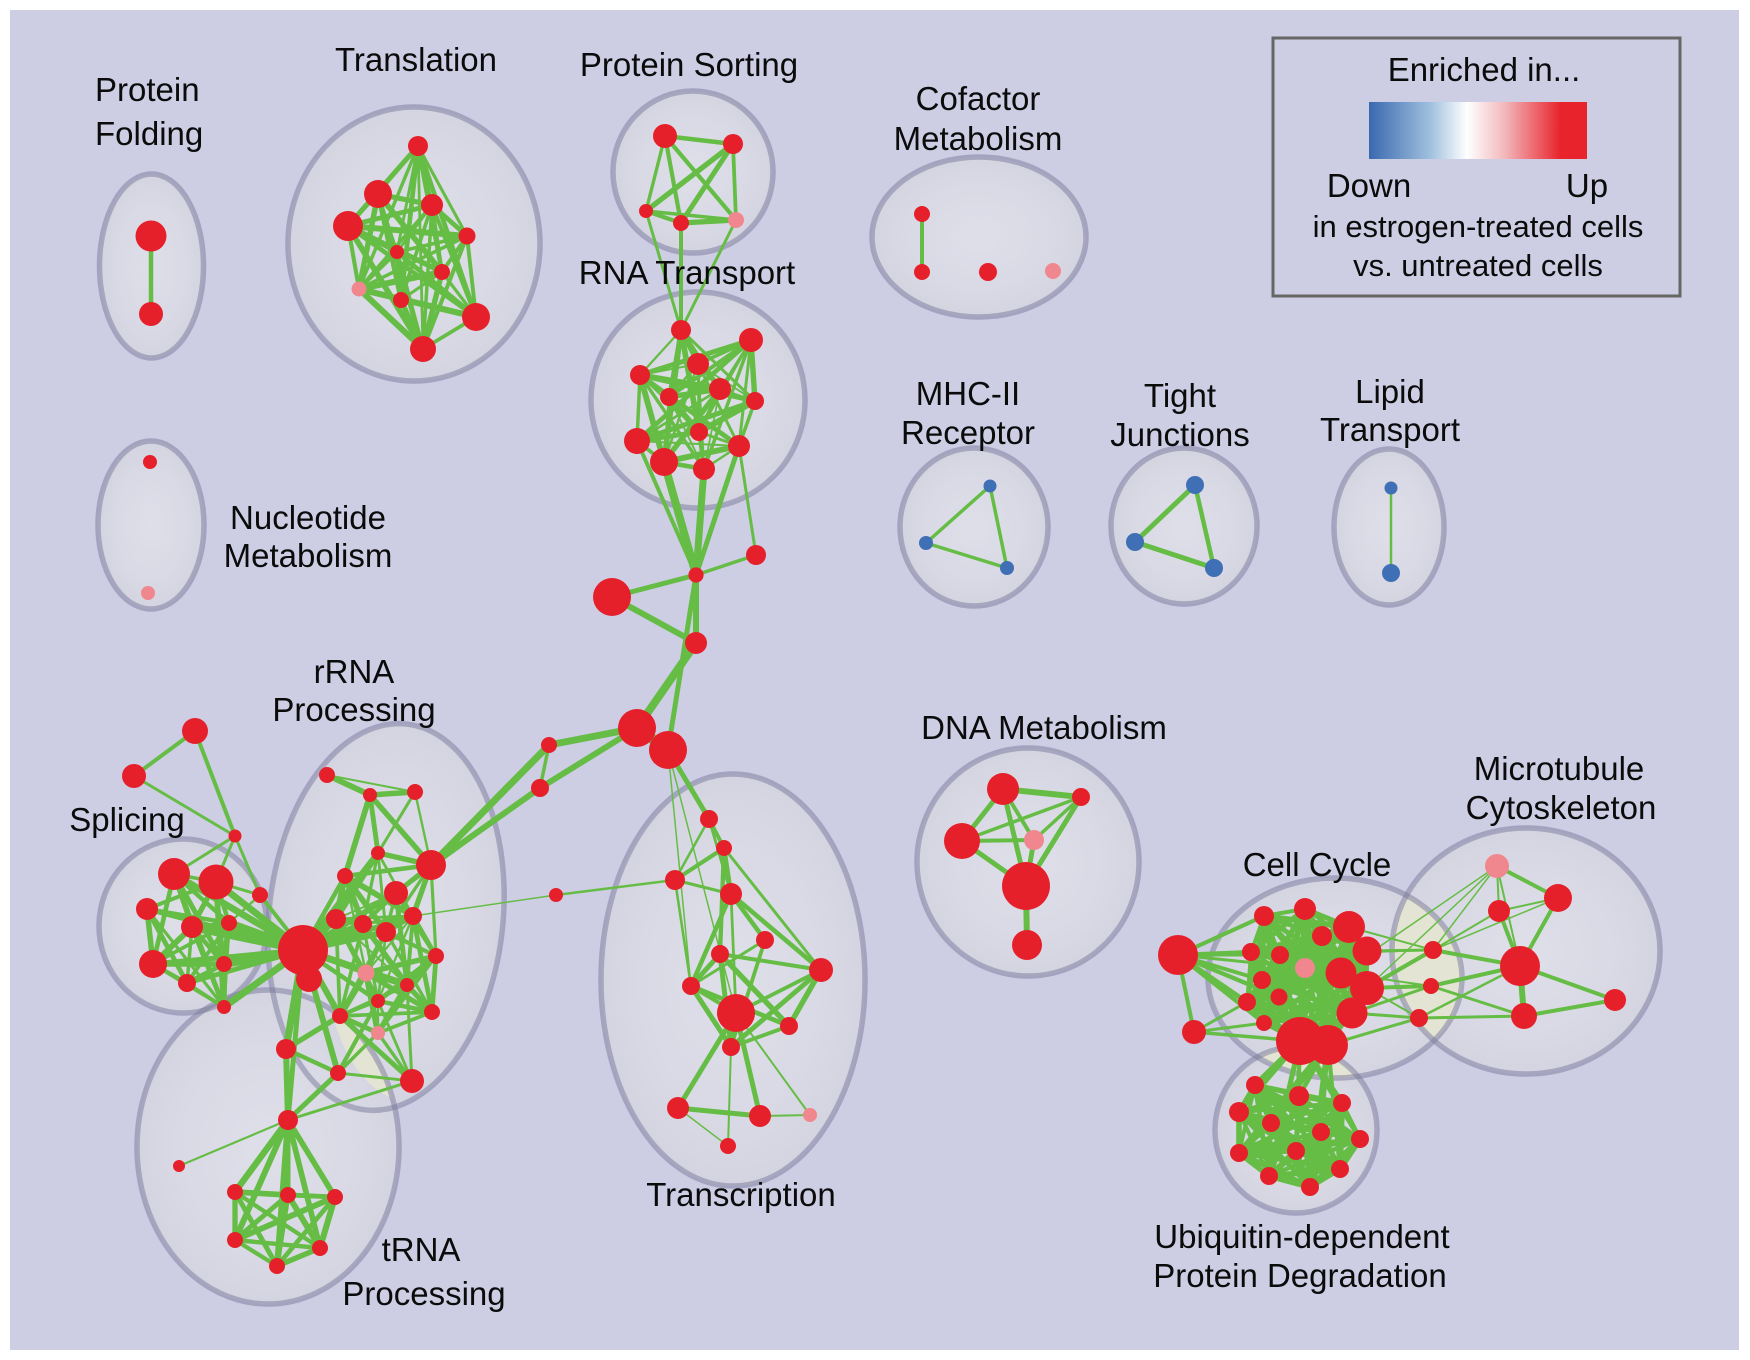  Describe the element at coordinates (1390, 429) in the screenshot. I see `svg-text: Transport` at that location.